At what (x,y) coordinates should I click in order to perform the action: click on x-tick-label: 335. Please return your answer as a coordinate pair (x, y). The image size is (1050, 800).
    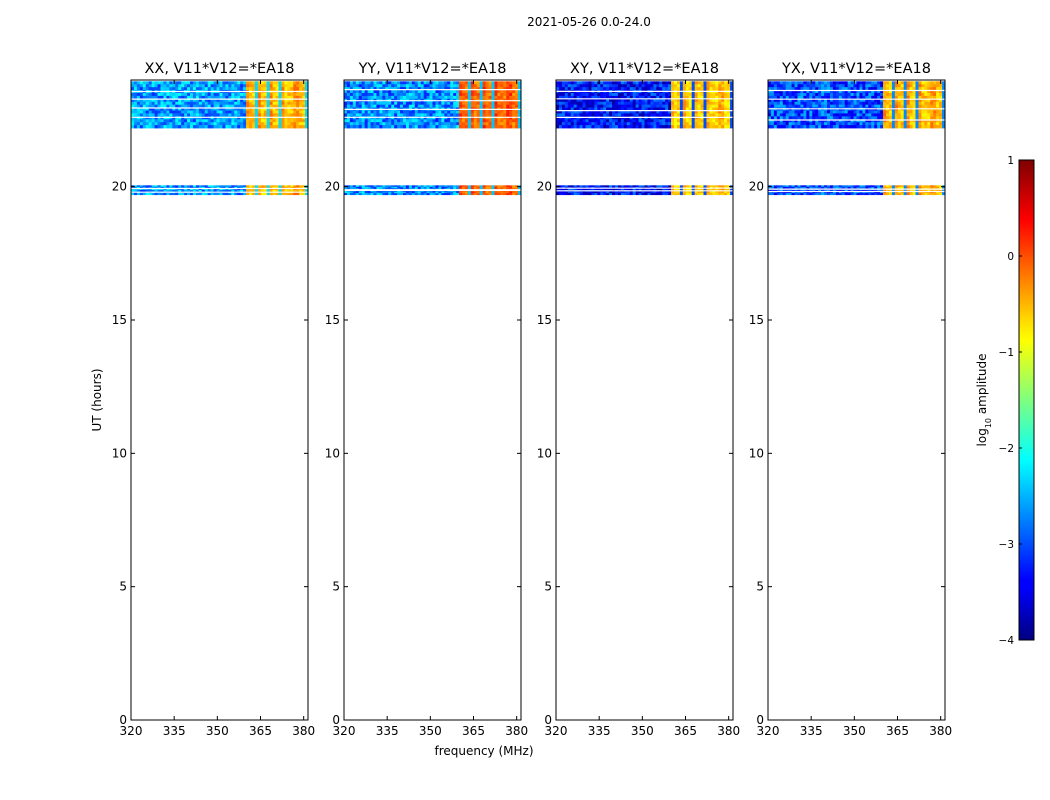
    Looking at the image, I should click on (387, 731).